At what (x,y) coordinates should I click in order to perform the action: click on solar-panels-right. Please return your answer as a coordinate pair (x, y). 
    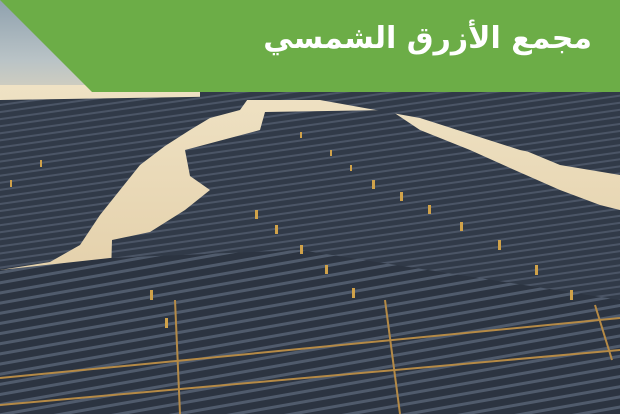
    Looking at the image, I should click on (540, 133).